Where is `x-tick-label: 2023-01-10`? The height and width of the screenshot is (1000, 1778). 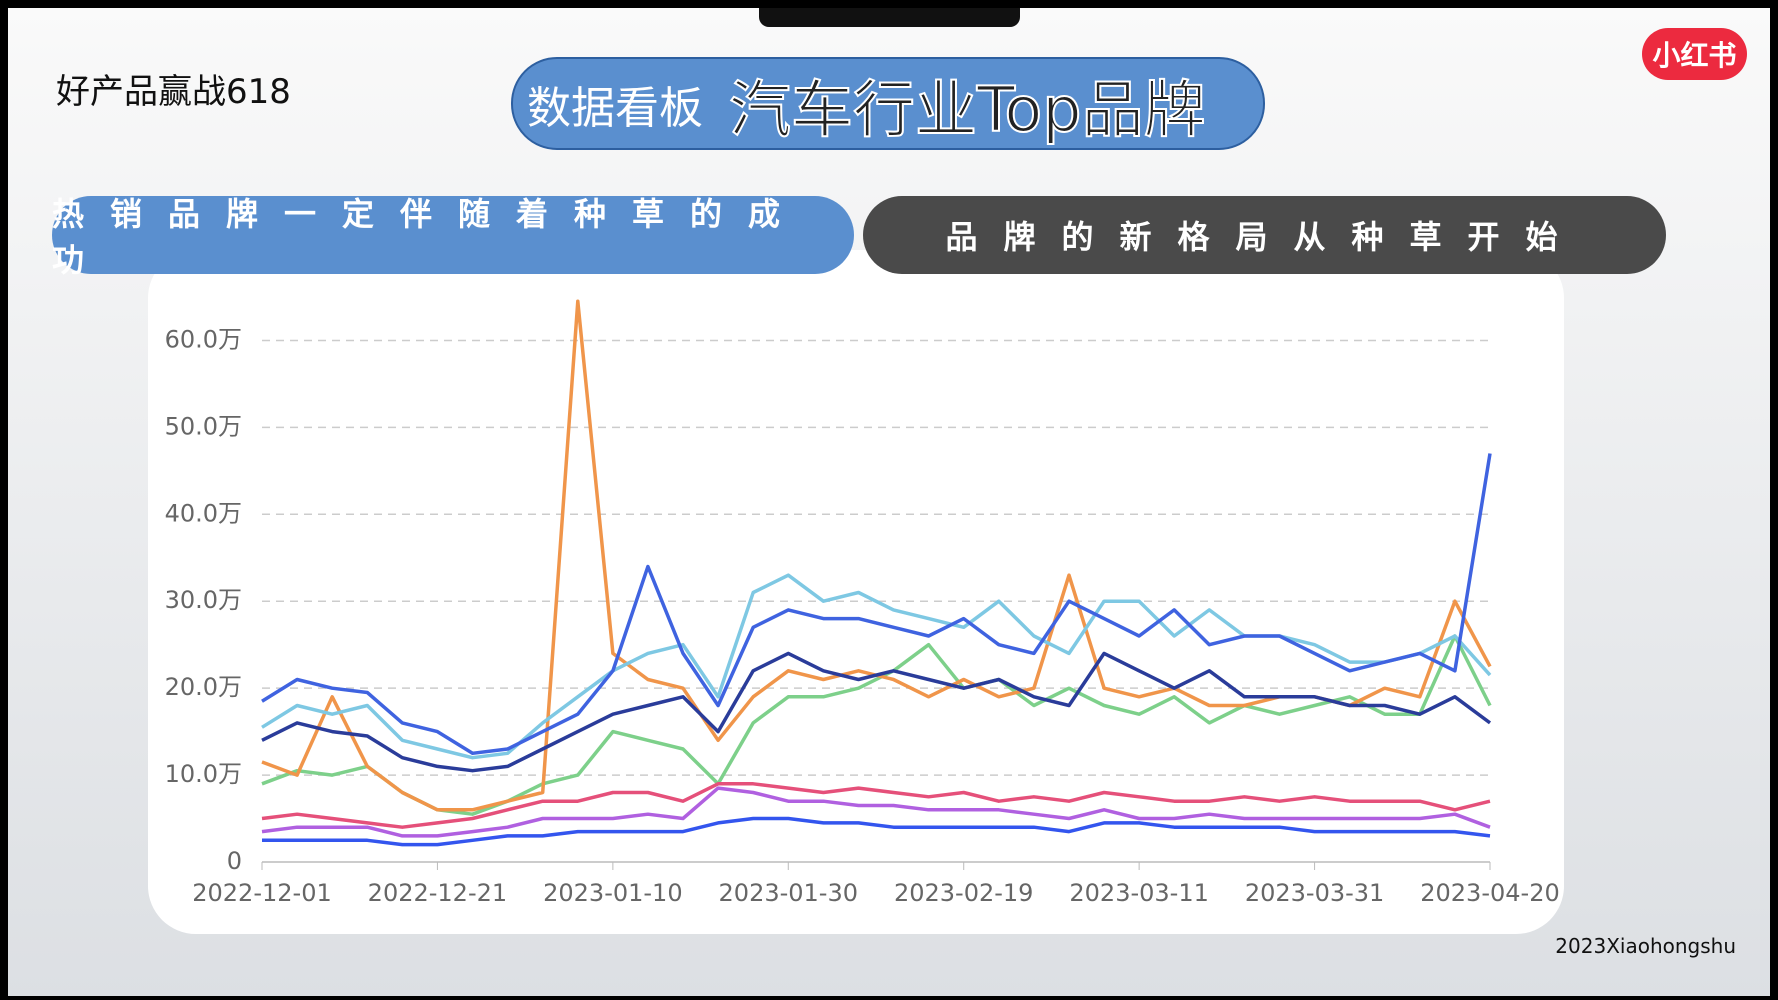
x-tick-label: 2023-01-10 is located at coordinates (612, 893).